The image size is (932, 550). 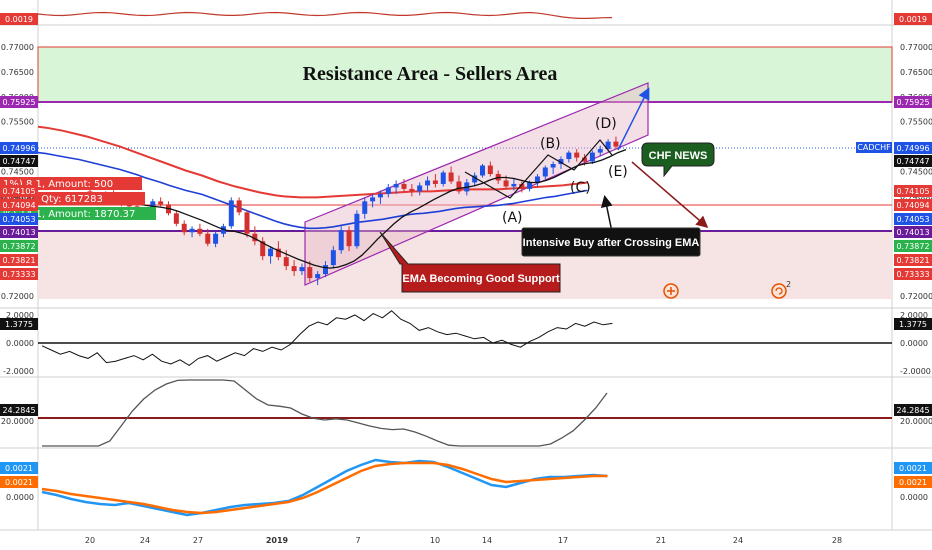 I want to click on price-tag: 0.74094, so click(x=19, y=205).